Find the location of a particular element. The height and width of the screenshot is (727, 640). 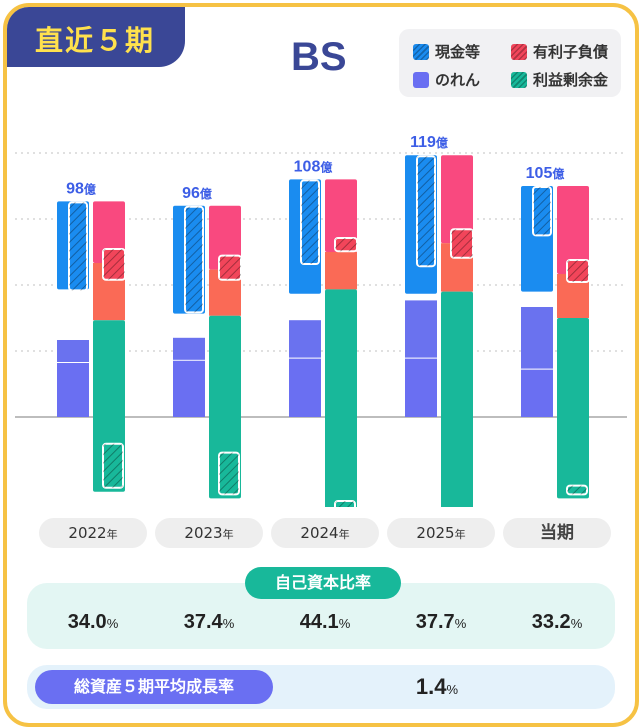

total-assets-label: 108億 is located at coordinates (313, 166).